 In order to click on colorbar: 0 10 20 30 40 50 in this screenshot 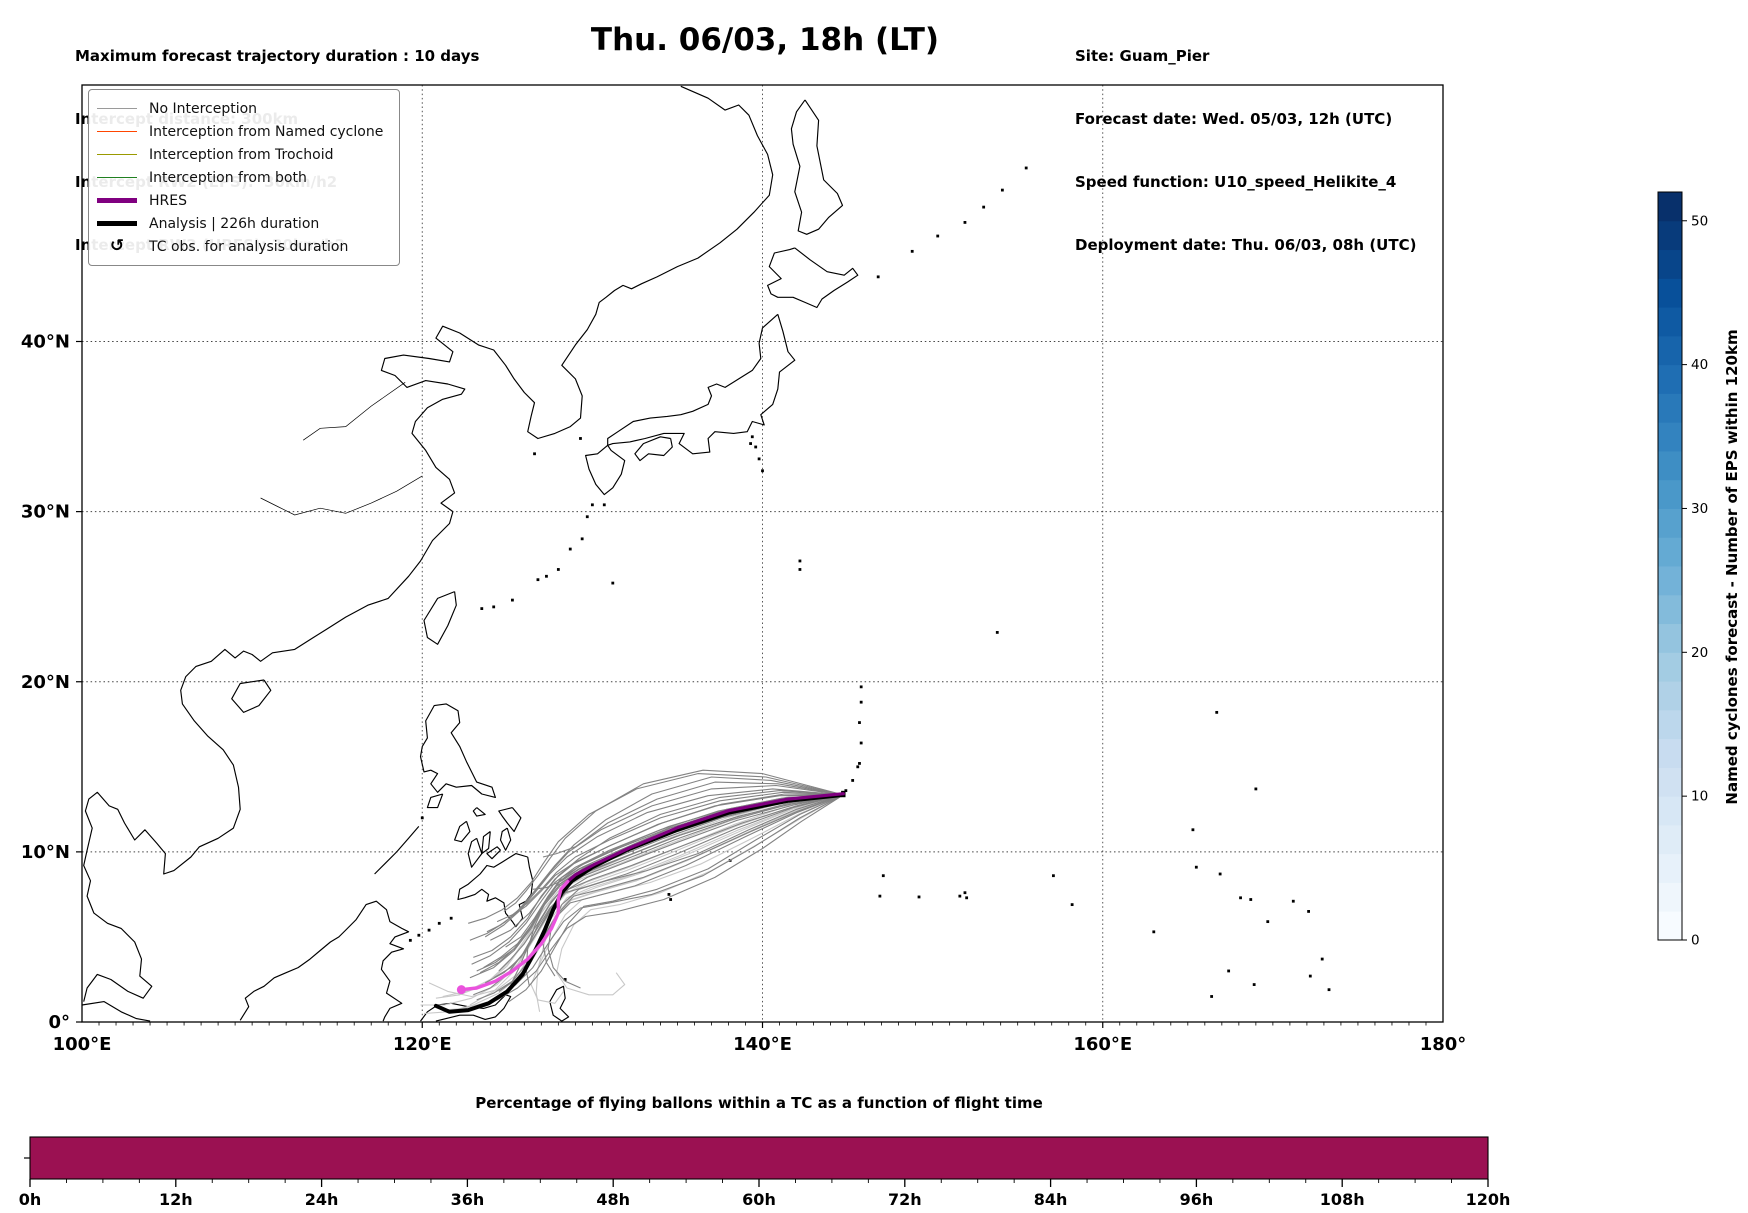, I will do `click(1682, 570)`.